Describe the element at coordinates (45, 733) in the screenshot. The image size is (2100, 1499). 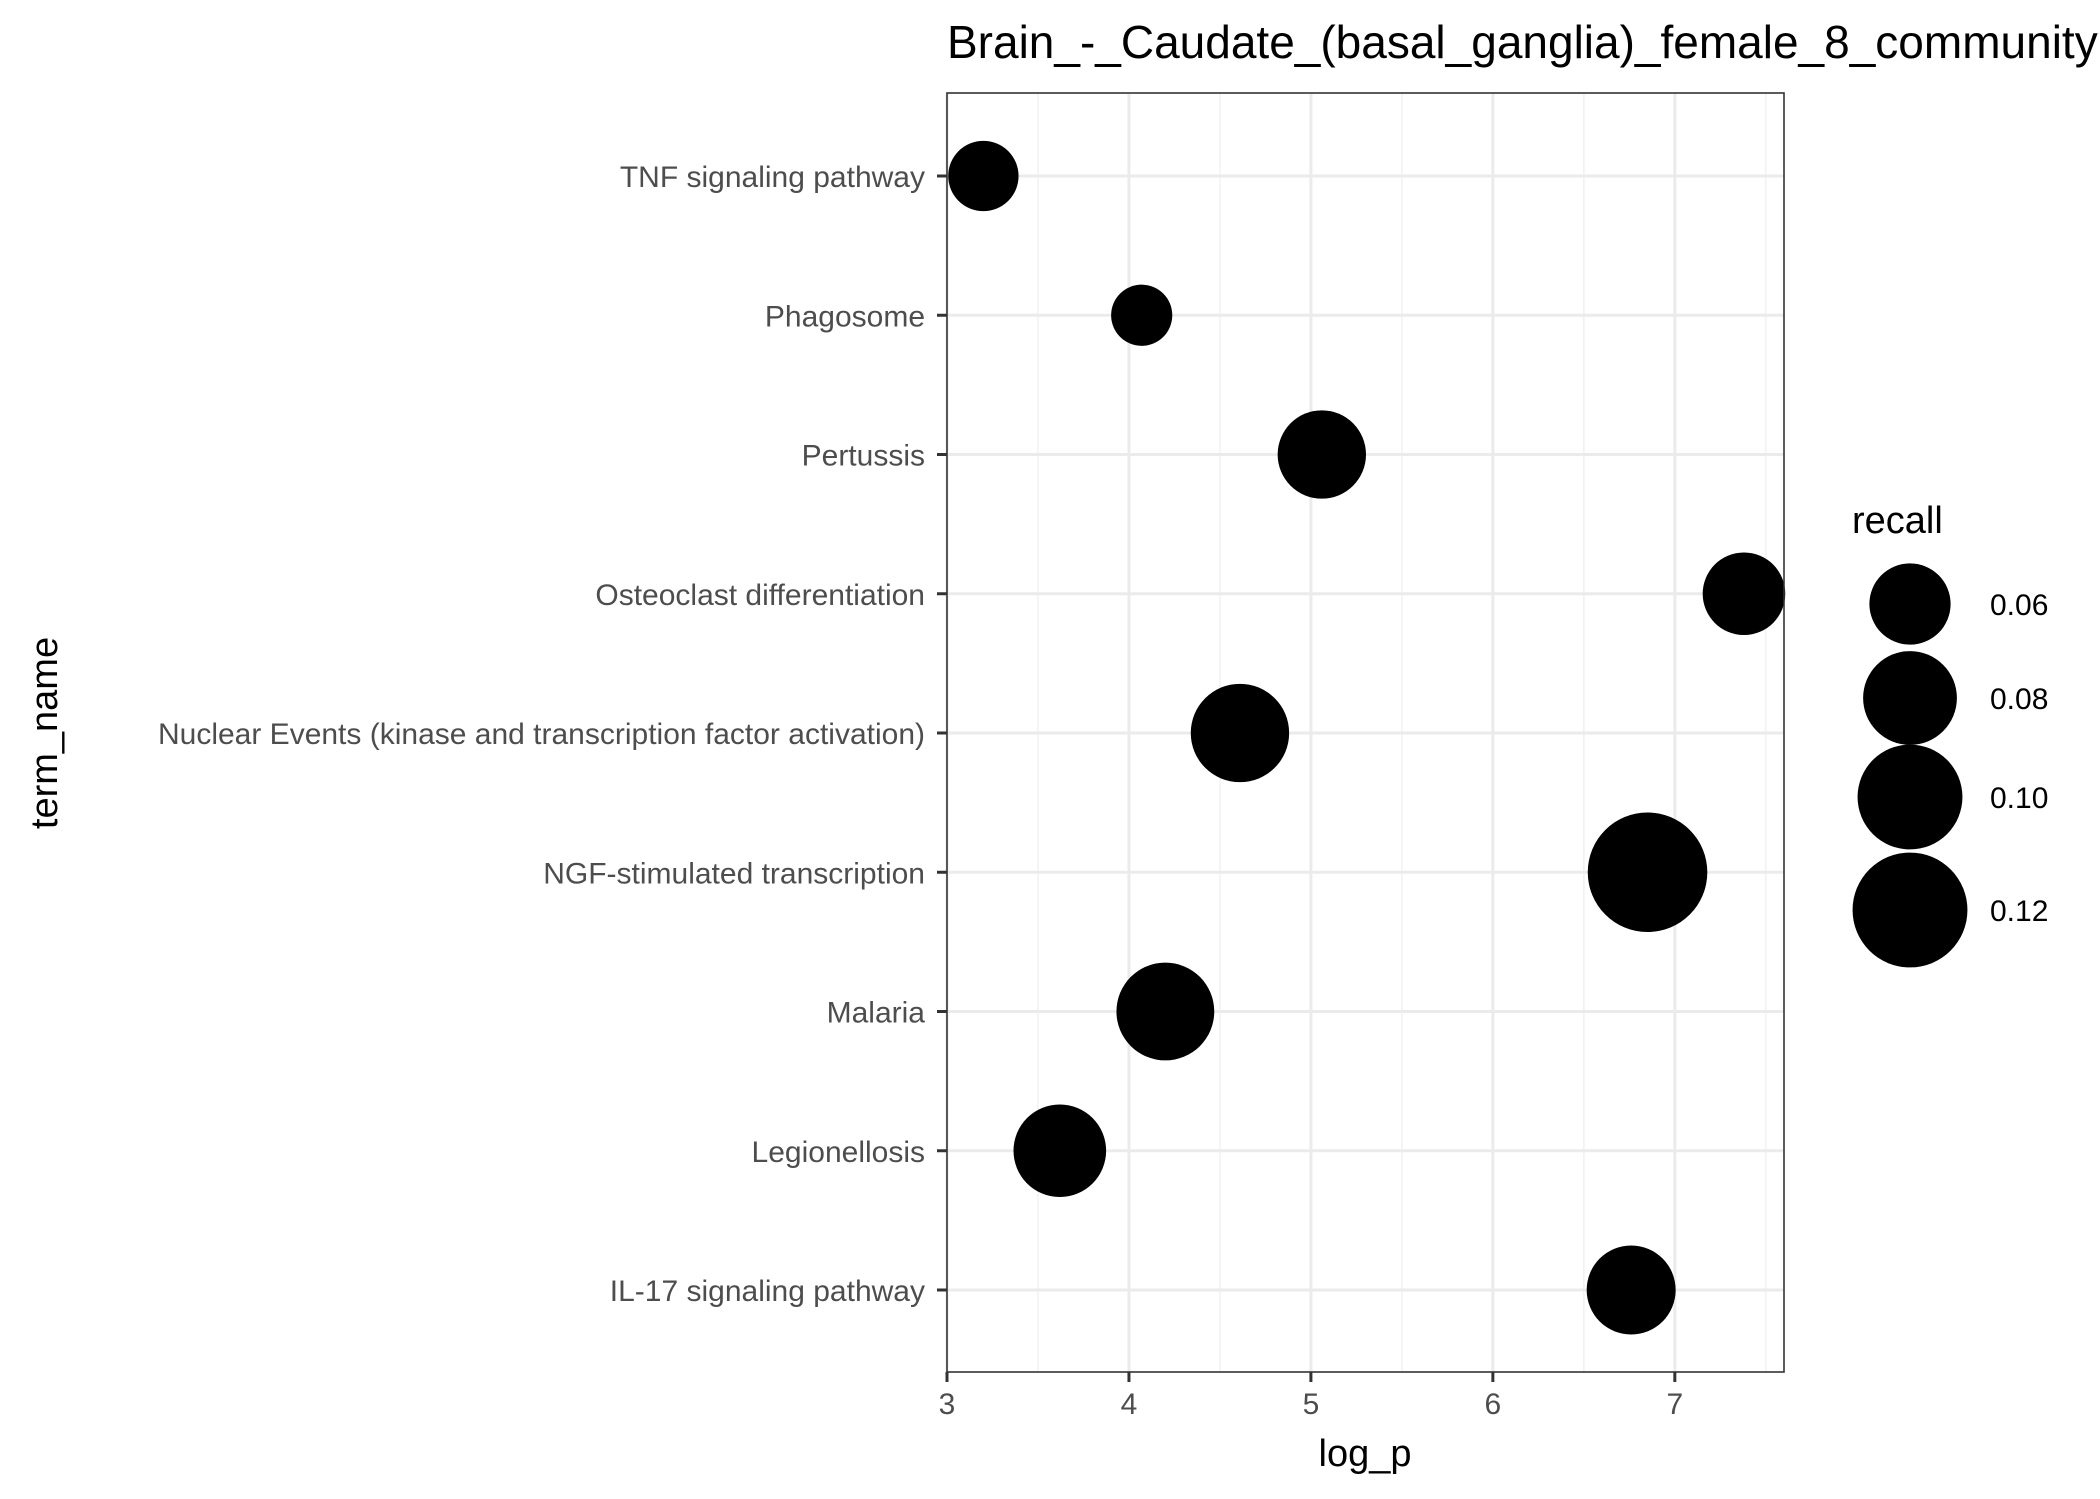
I see `y-axis-title: term_name` at that location.